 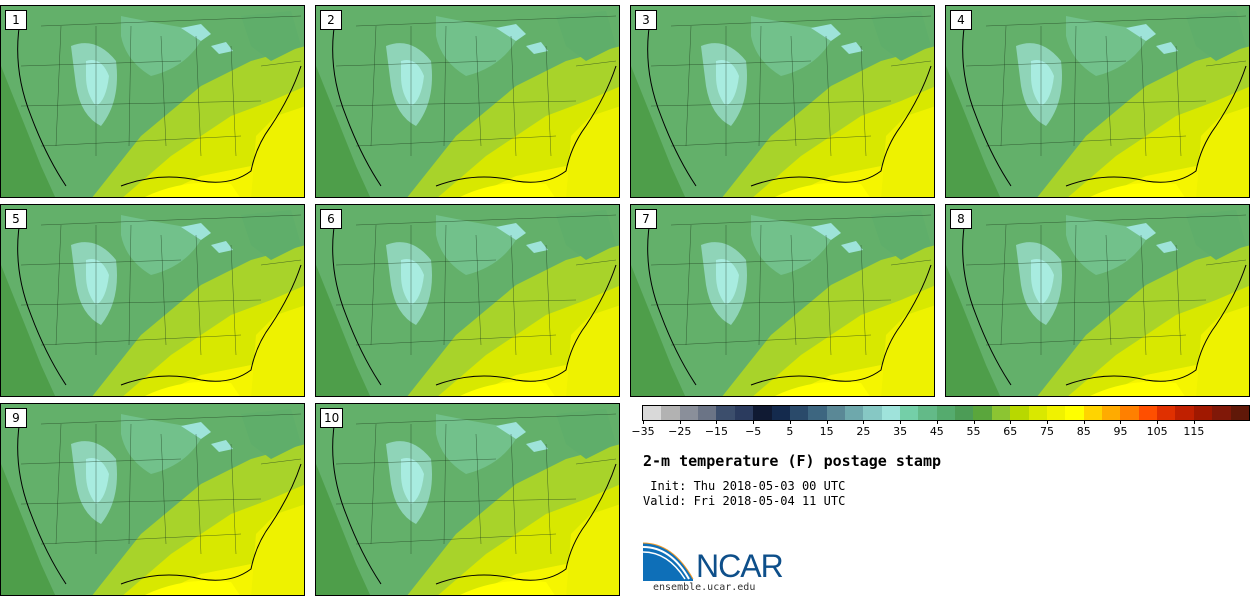 What do you see at coordinates (936, 431) in the screenshot?
I see `colorbar-tick-label: 45` at bounding box center [936, 431].